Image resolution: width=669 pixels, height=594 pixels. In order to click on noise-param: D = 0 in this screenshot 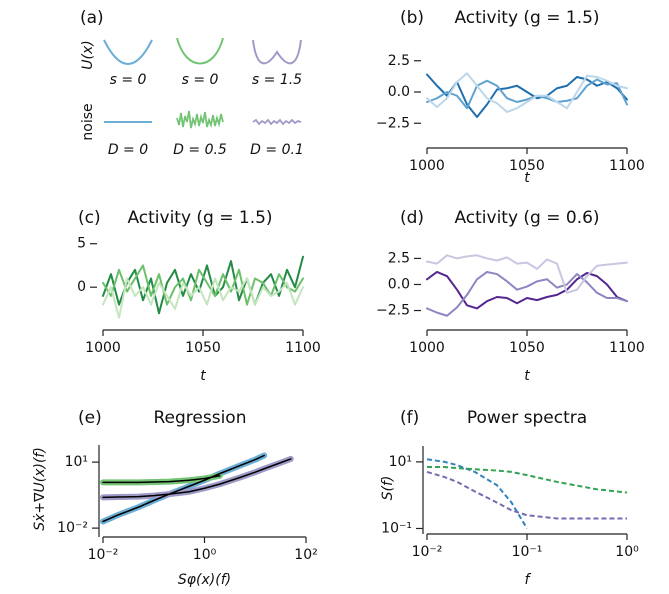, I will do `click(128, 150)`.